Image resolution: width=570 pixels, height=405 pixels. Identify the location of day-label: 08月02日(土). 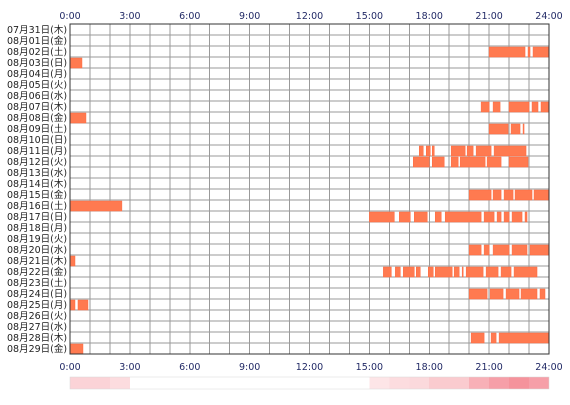
(37, 52).